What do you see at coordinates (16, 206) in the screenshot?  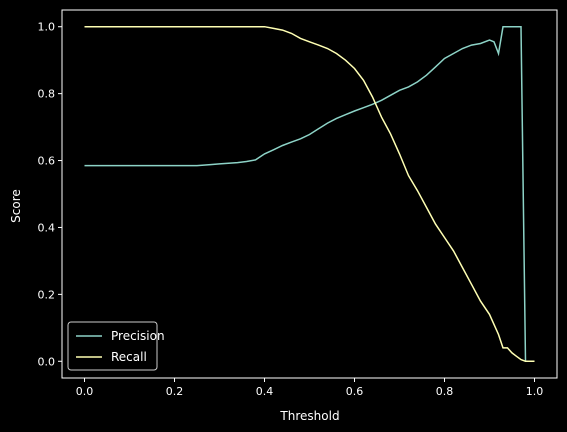 I see `y-axis-label: Score` at bounding box center [16, 206].